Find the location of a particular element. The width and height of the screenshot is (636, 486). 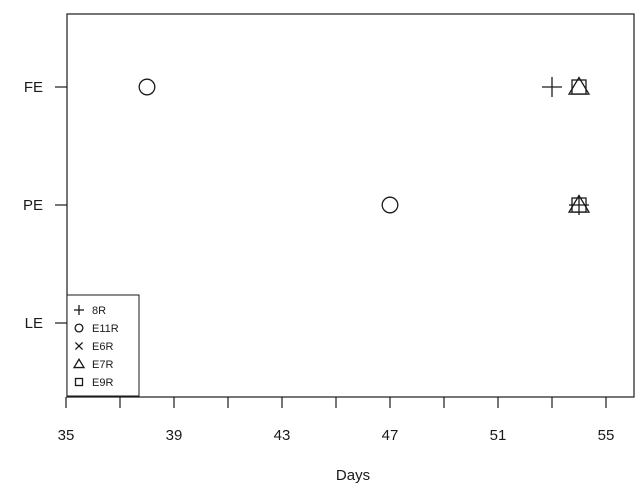

legend-marker-e11r is located at coordinates (79, 328).